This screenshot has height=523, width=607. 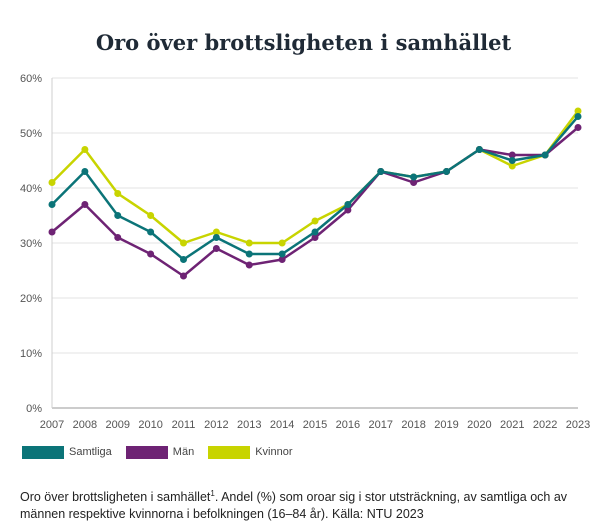 What do you see at coordinates (249, 425) in the screenshot?
I see `x-tick-label: 2013` at bounding box center [249, 425].